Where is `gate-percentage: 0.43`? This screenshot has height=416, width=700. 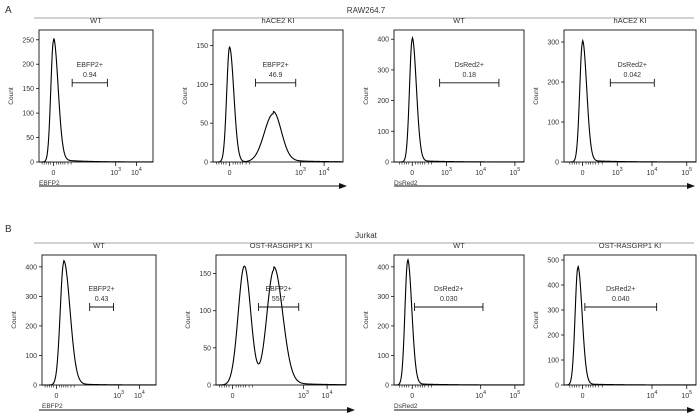 gate-percentage: 0.43 is located at coordinates (102, 299).